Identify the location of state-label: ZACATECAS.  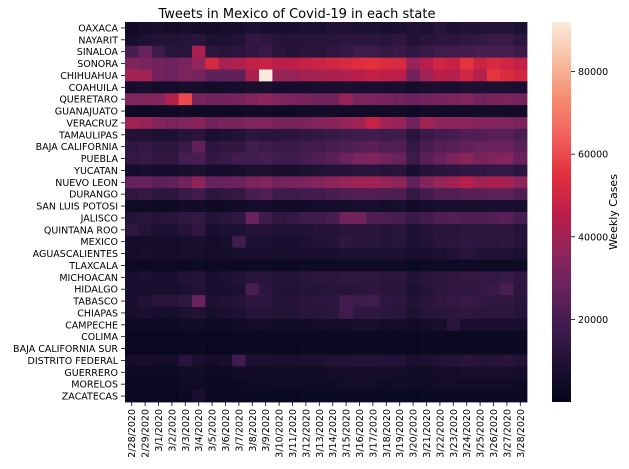
(90, 397).